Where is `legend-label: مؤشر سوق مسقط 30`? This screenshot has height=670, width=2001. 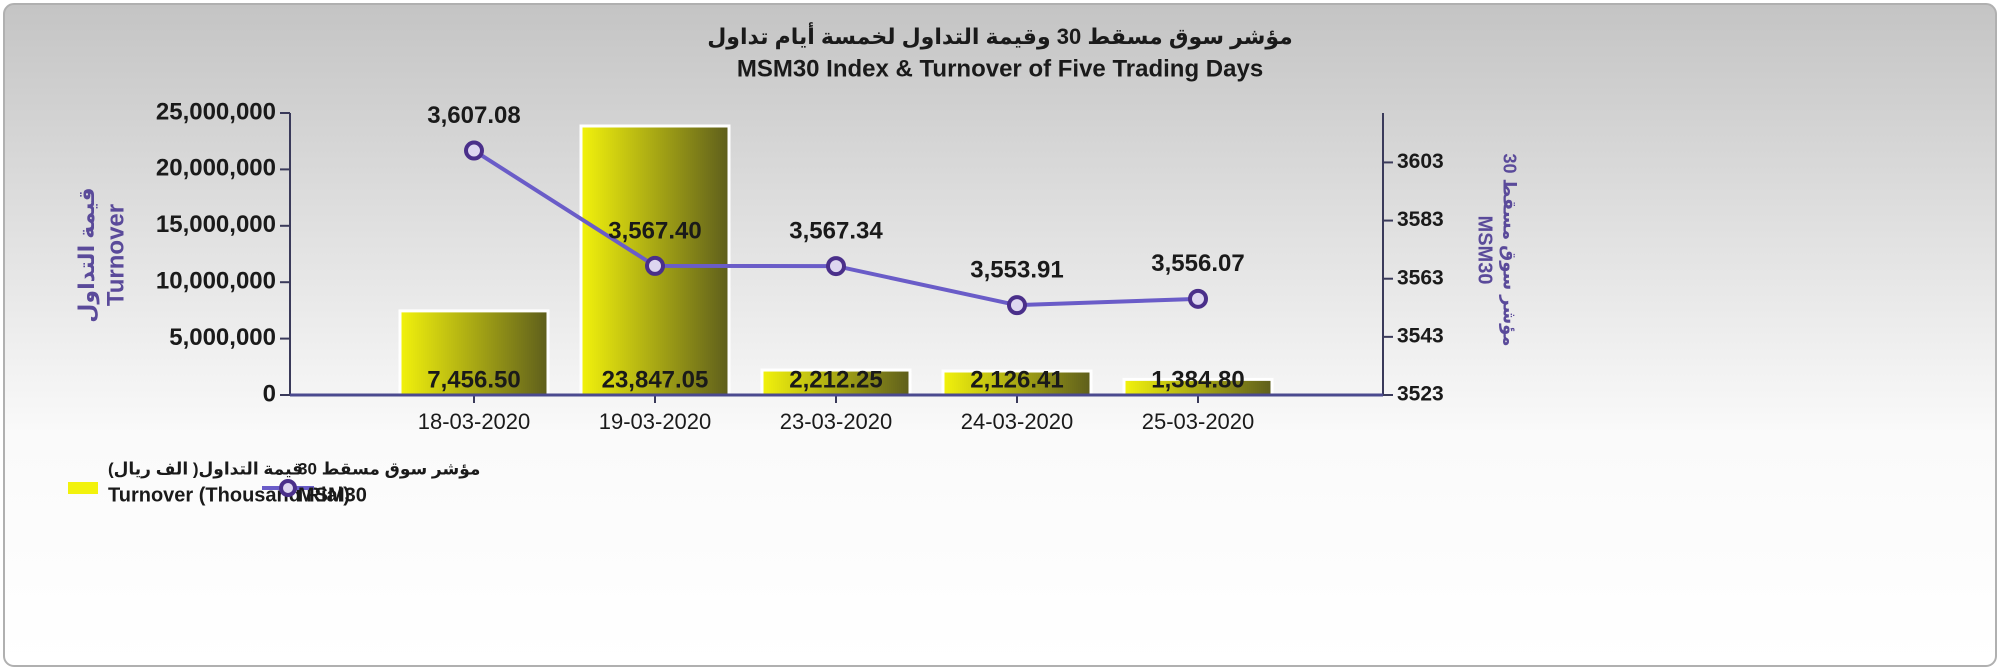
legend-label: مؤشر سوق مسقط 30 is located at coordinates (389, 469).